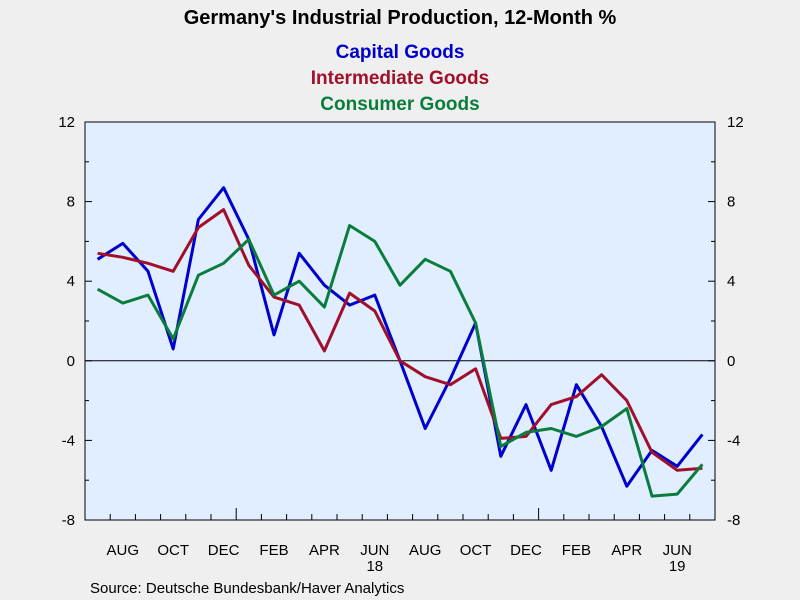 The width and height of the screenshot is (800, 600). I want to click on legend-intermediate-goods: Intermediate Goods, so click(400, 78).